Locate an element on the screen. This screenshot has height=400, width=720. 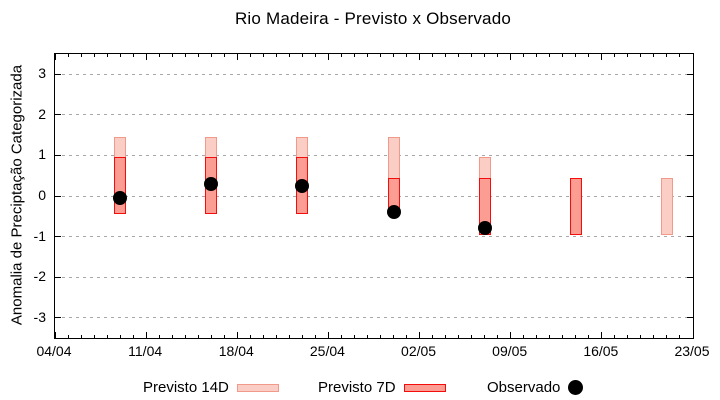
legend-label-observado: Observado is located at coordinates (524, 387).